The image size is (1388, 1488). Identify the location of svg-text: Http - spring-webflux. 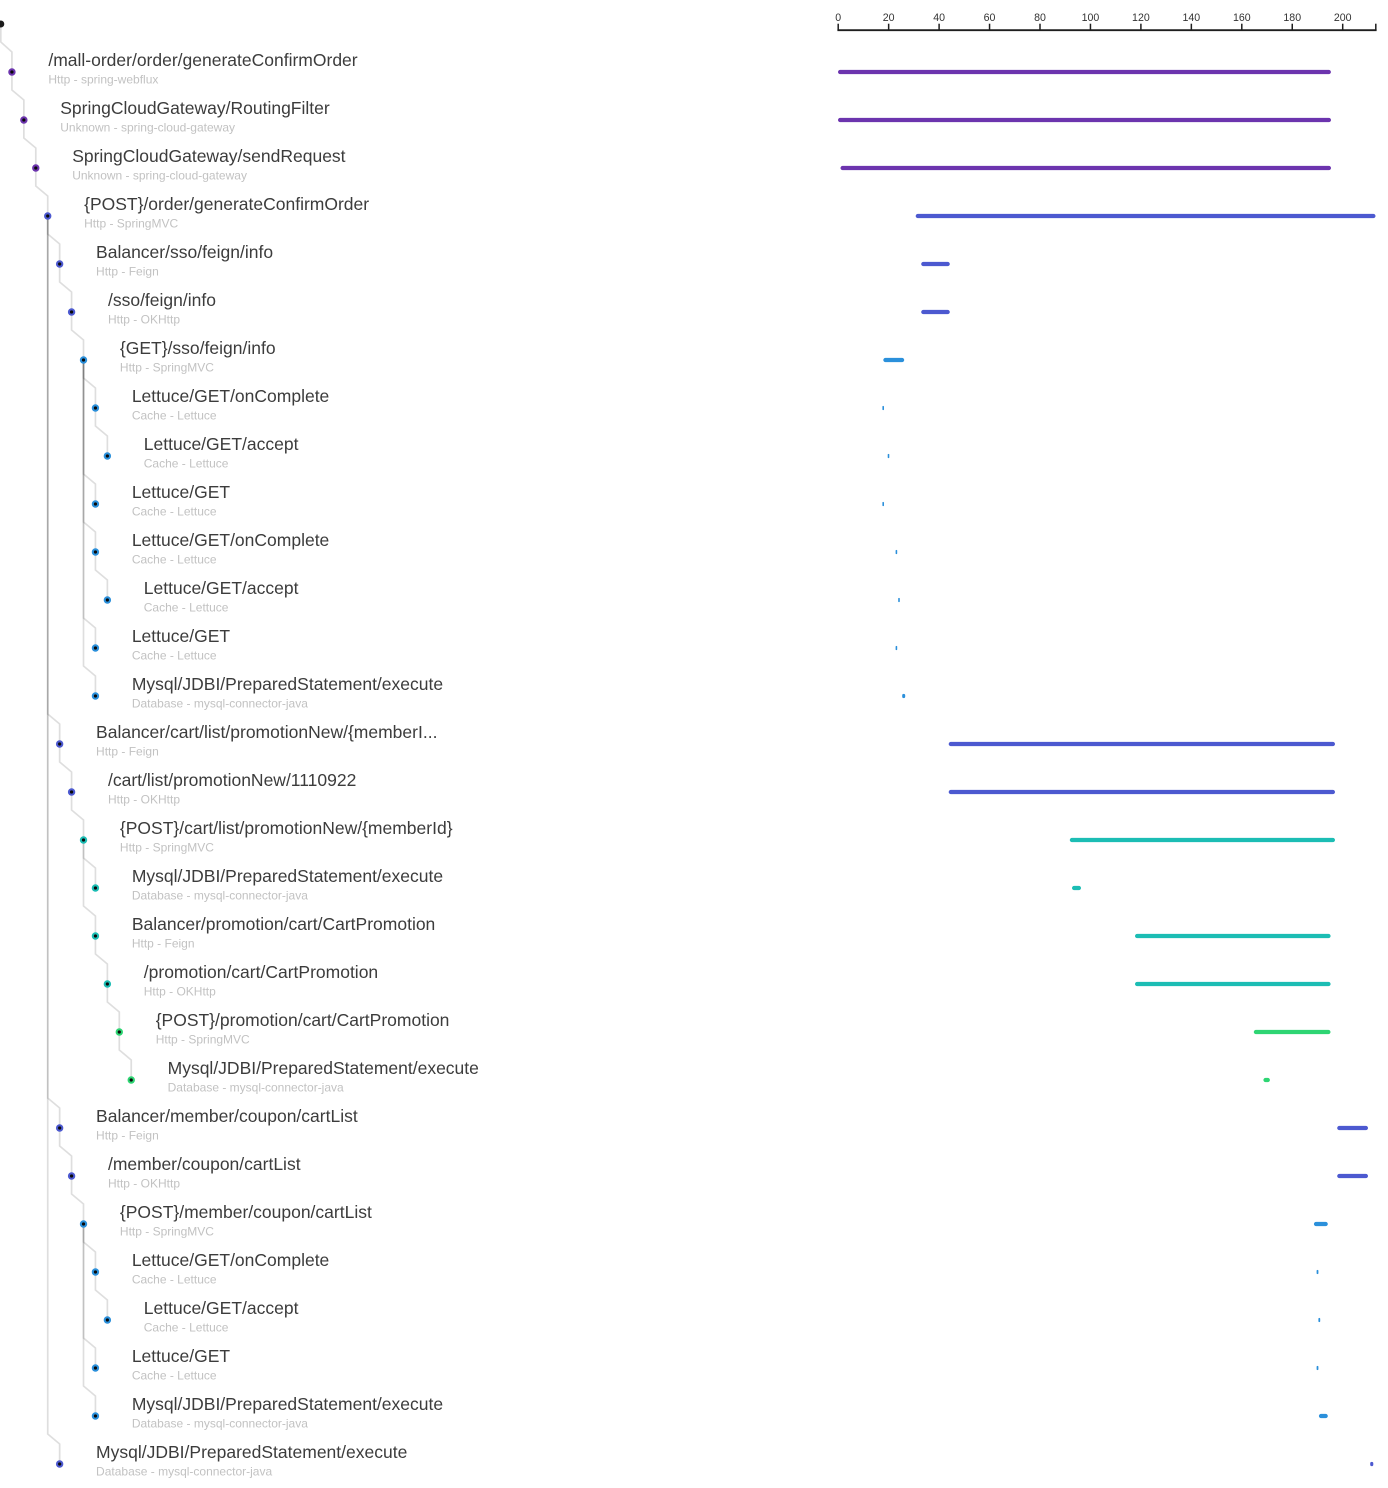
(103, 80).